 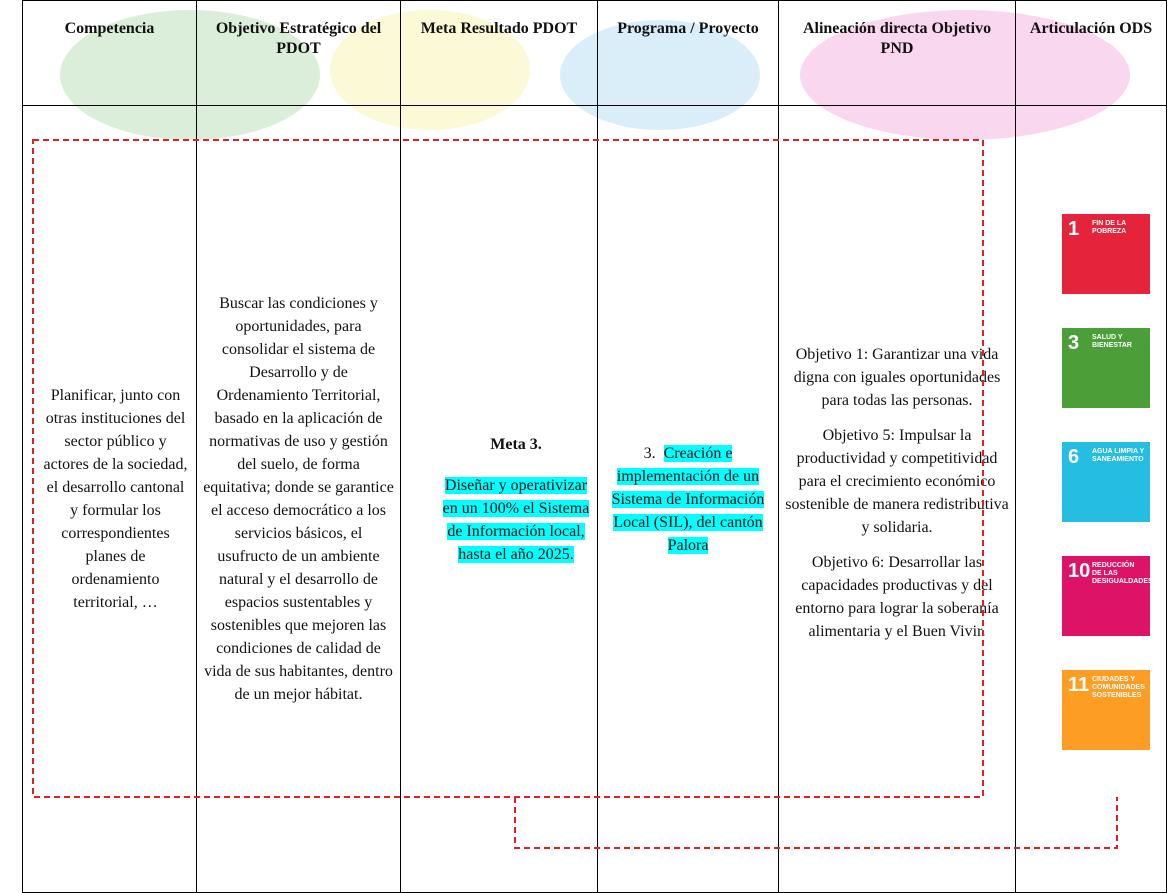 What do you see at coordinates (1122, 573) in the screenshot?
I see `ods-label: REDUCCIÓN DE LAS DESIGUALDADES` at bounding box center [1122, 573].